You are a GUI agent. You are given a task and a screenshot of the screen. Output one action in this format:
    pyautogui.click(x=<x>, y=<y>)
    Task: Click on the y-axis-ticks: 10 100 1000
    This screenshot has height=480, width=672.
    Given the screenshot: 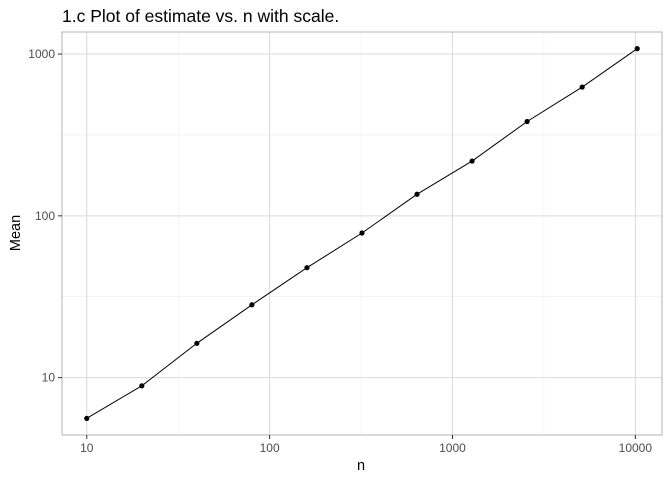 What is the action you would take?
    pyautogui.click(x=45, y=216)
    